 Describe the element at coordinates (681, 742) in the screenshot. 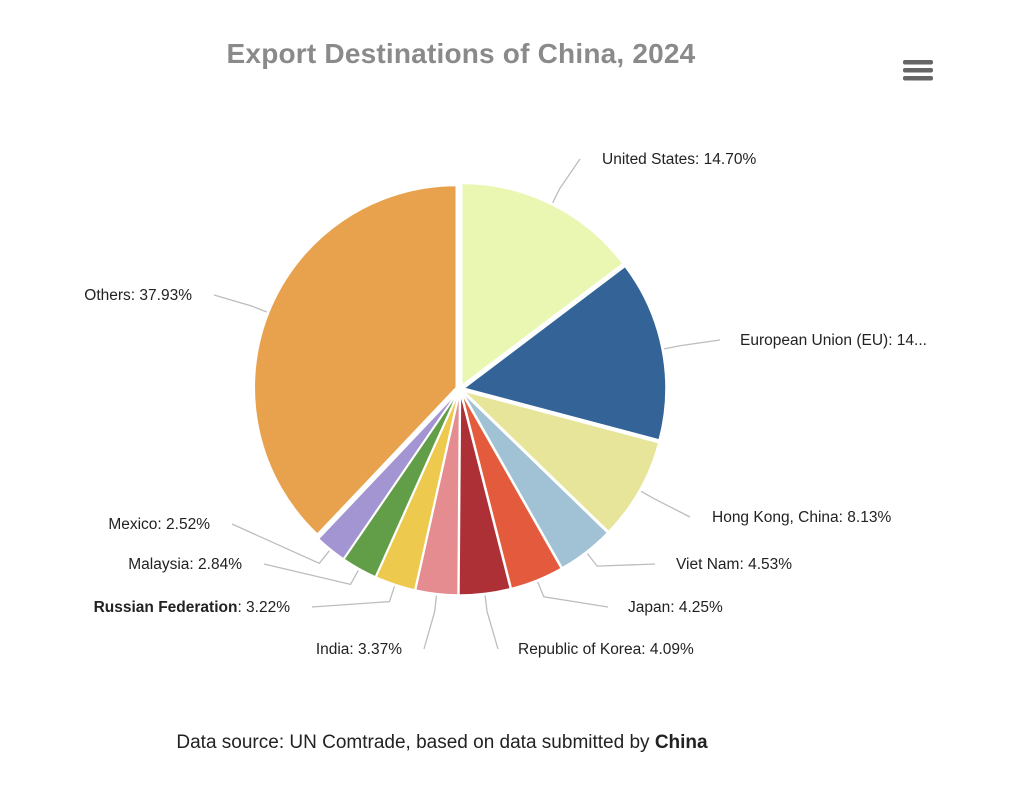

I see `reporter-name: China` at that location.